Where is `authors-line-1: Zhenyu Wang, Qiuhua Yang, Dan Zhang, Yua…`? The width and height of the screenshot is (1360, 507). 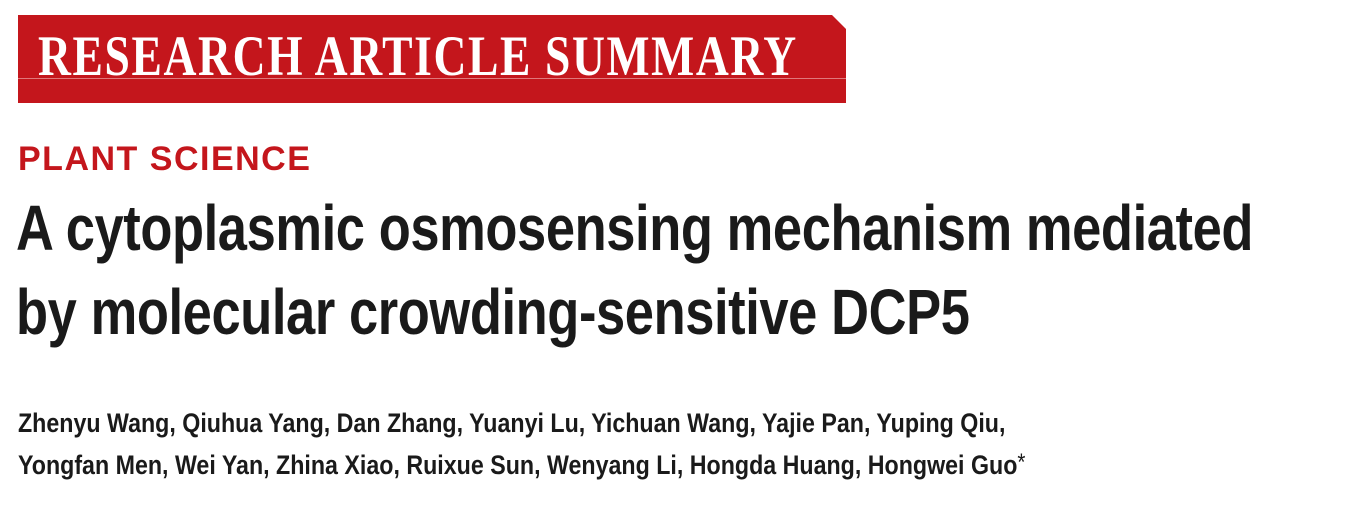 authors-line-1: Zhenyu Wang, Qiuhua Yang, Dan Zhang, Yua… is located at coordinates (512, 423).